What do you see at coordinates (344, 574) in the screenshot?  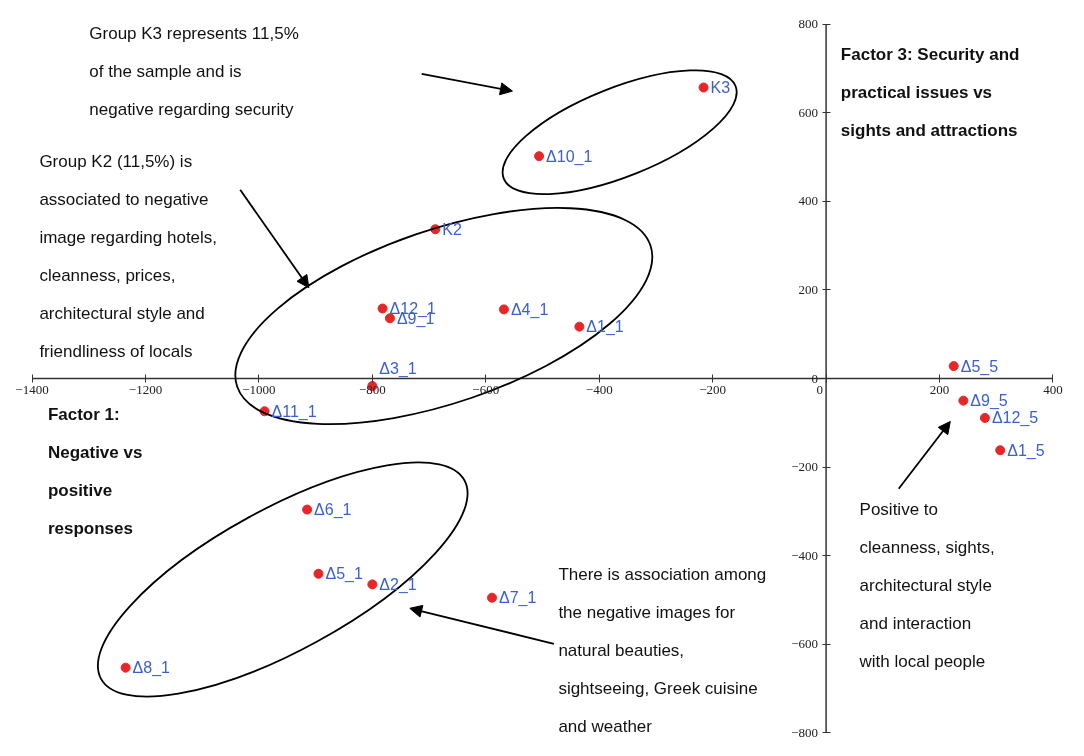 I see `annotation: Δ5_1` at bounding box center [344, 574].